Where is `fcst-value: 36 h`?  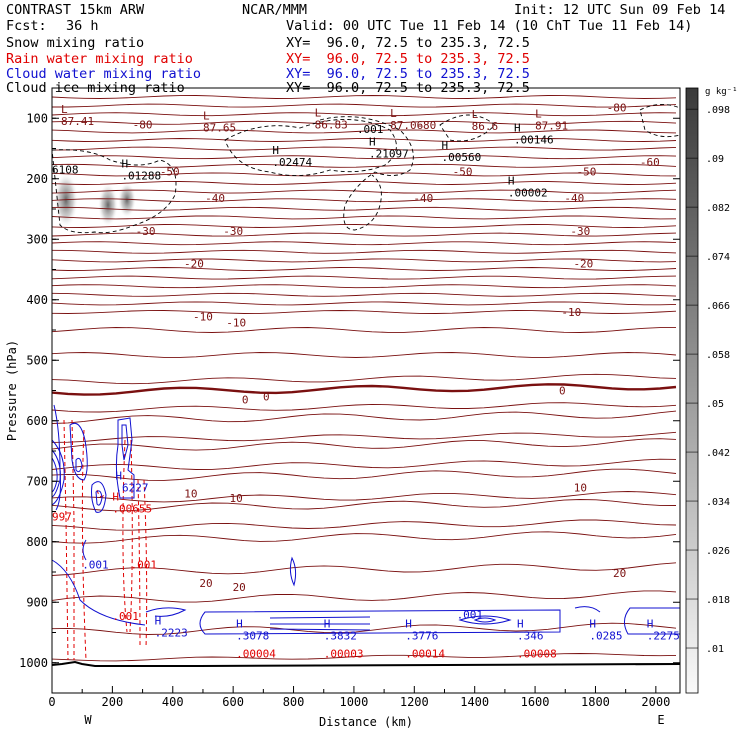 fcst-value: 36 h is located at coordinates (82, 26).